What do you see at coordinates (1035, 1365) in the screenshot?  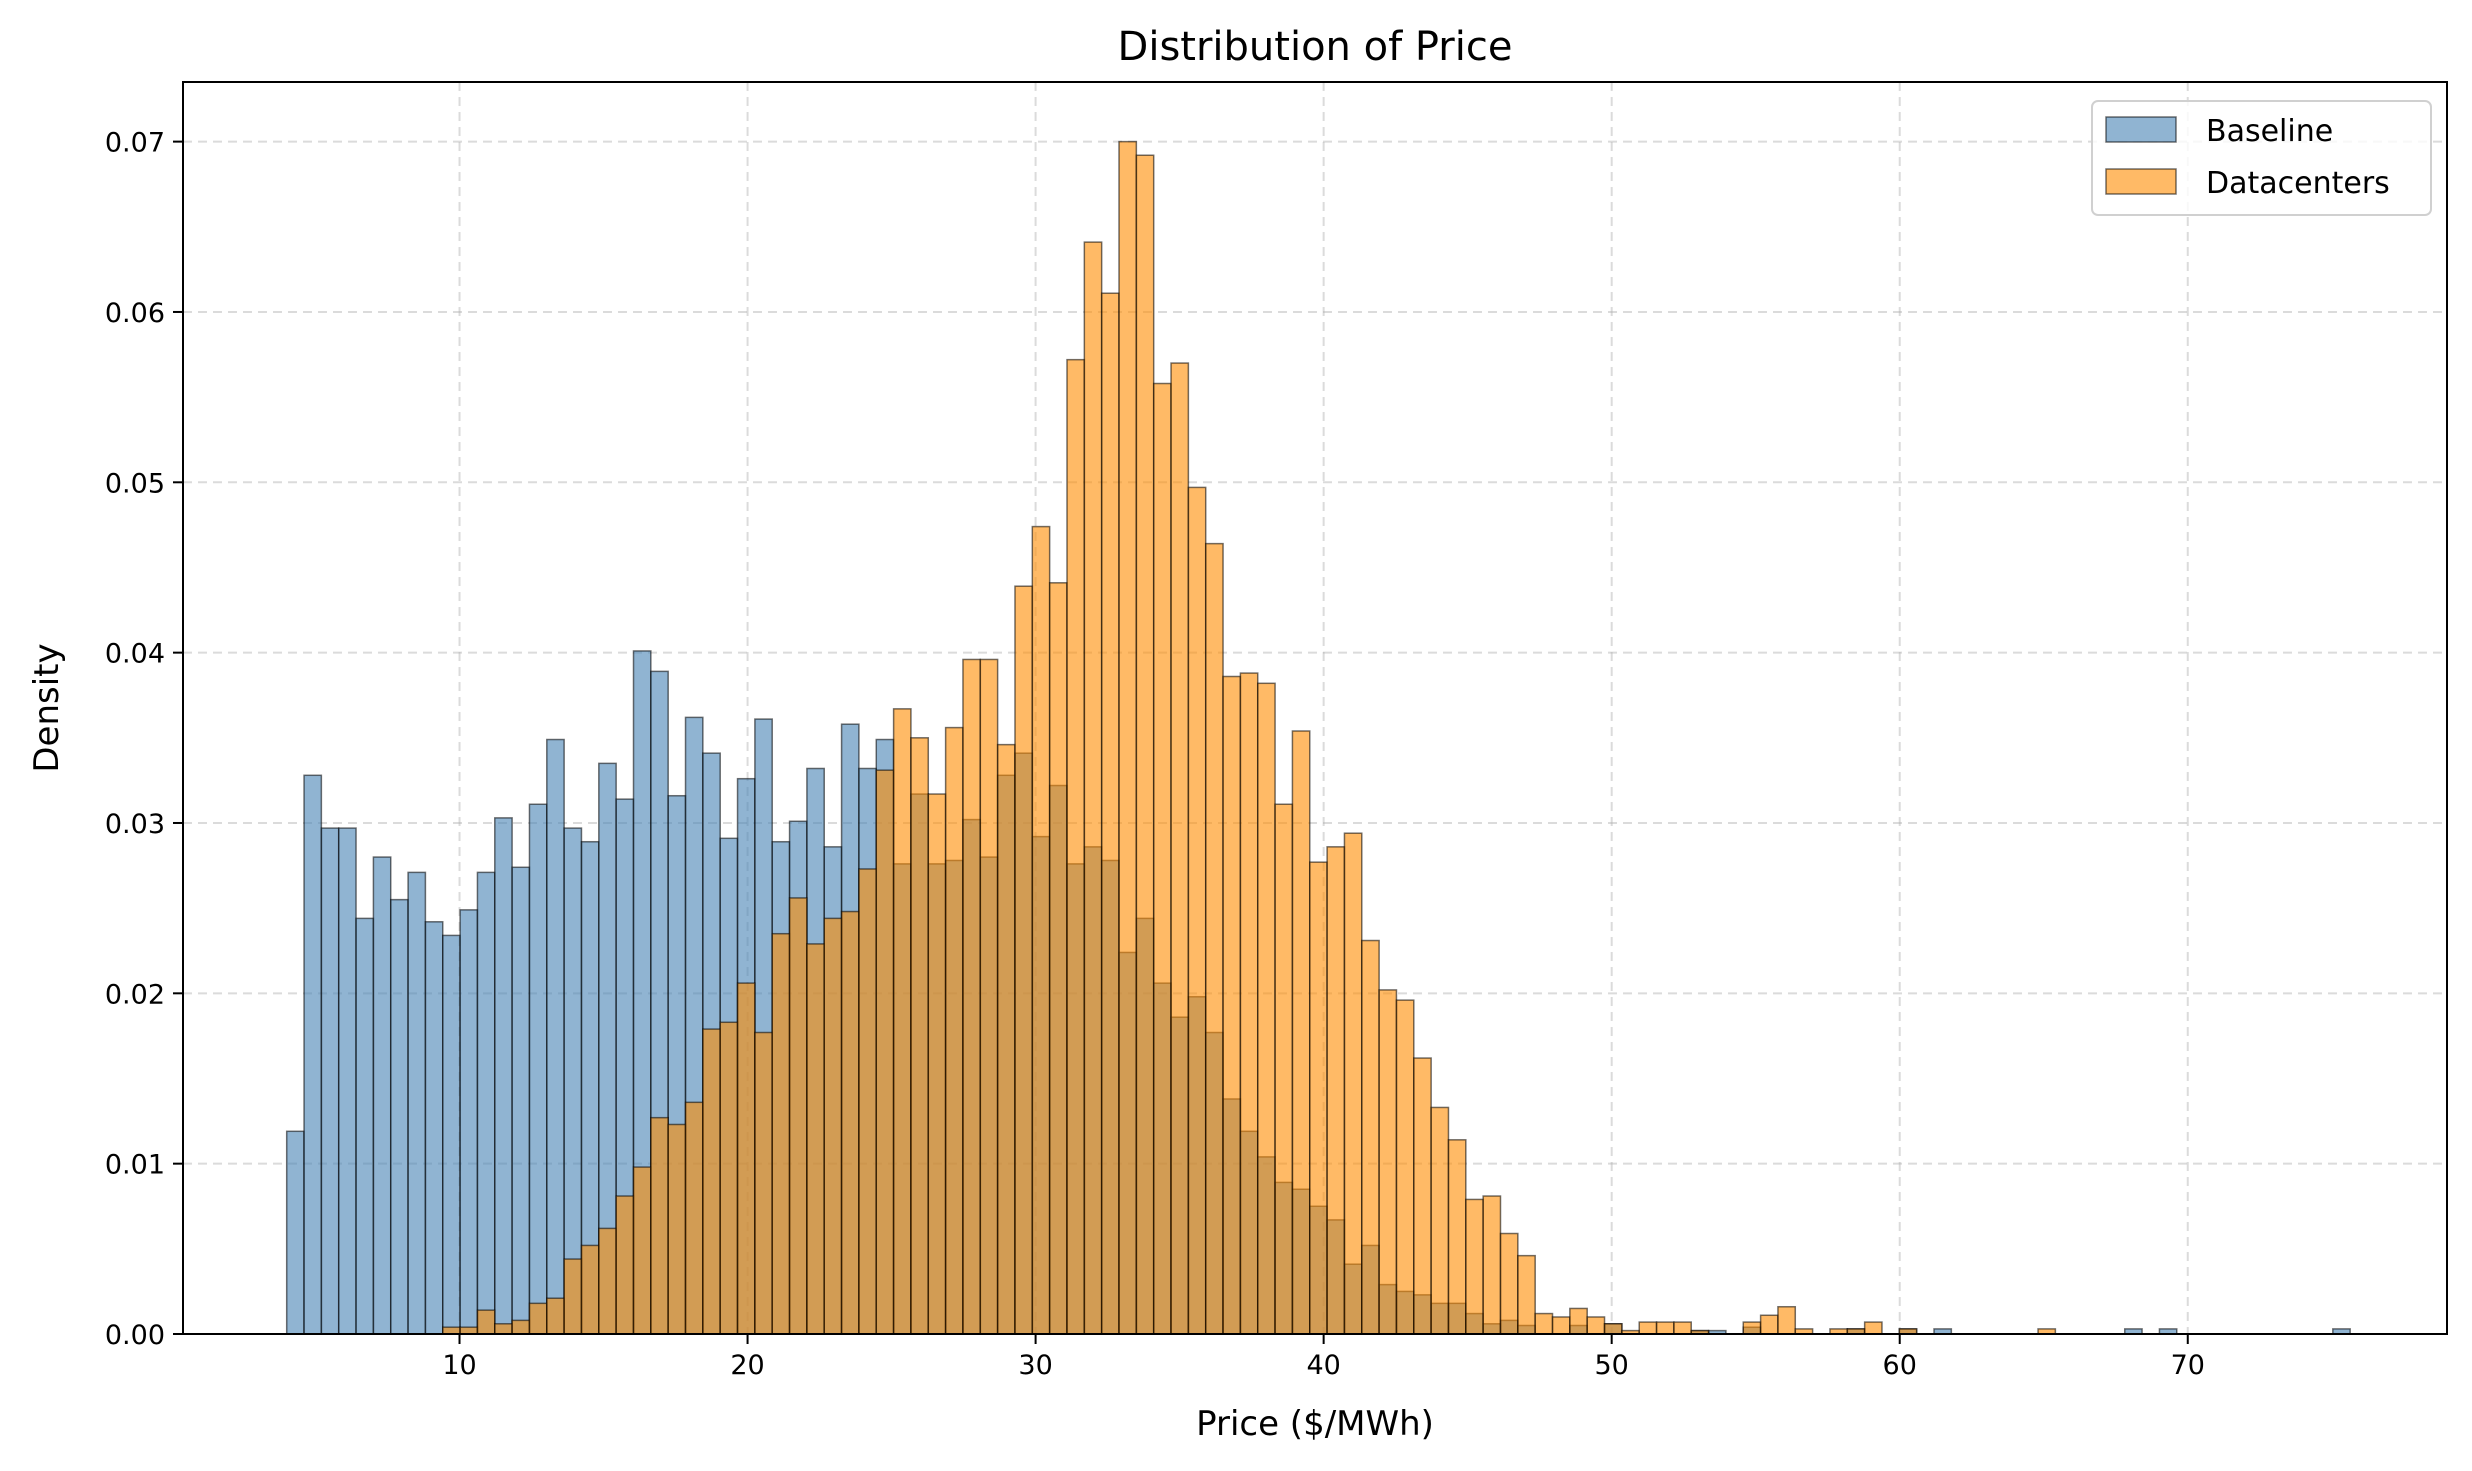 I see `x-tick-label: 30` at bounding box center [1035, 1365].